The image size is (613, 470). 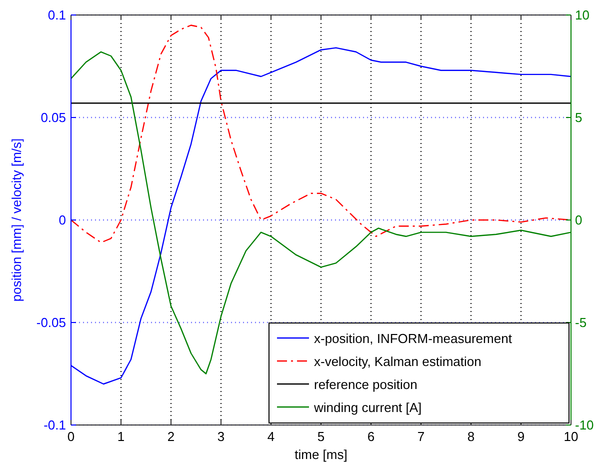 What do you see at coordinates (582, 15) in the screenshot?
I see `y2-tick-label: 10` at bounding box center [582, 15].